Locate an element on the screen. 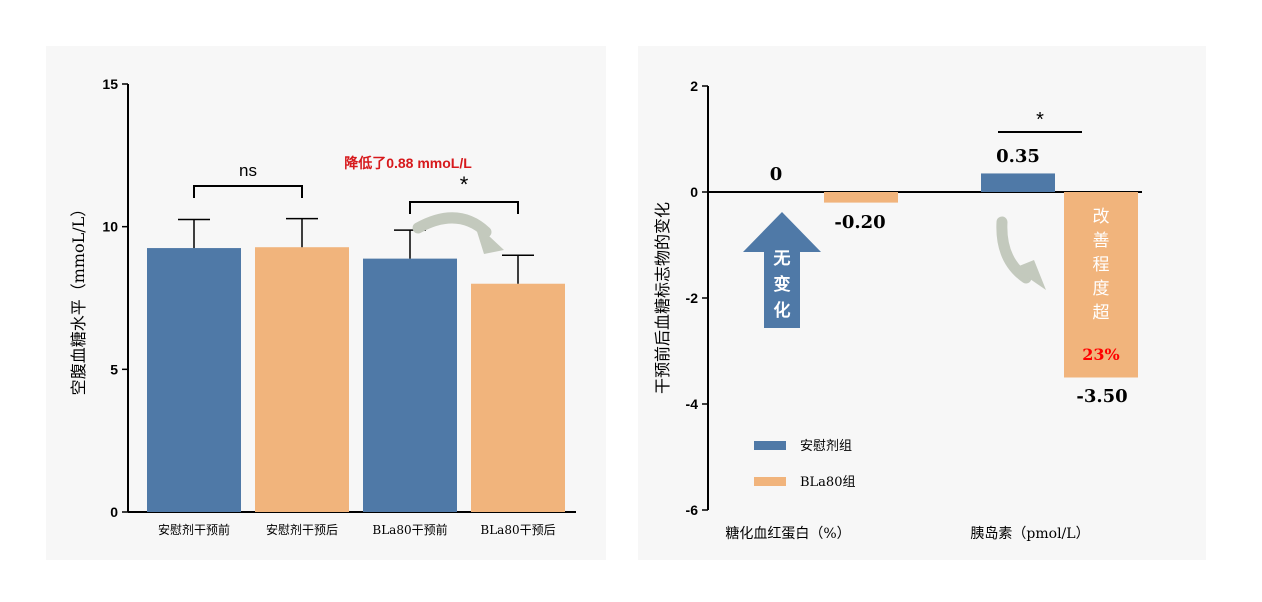 This screenshot has width=1262, height=602. y-axis-label: 空腹血糖水平（mmoL/L） is located at coordinates (78, 298).